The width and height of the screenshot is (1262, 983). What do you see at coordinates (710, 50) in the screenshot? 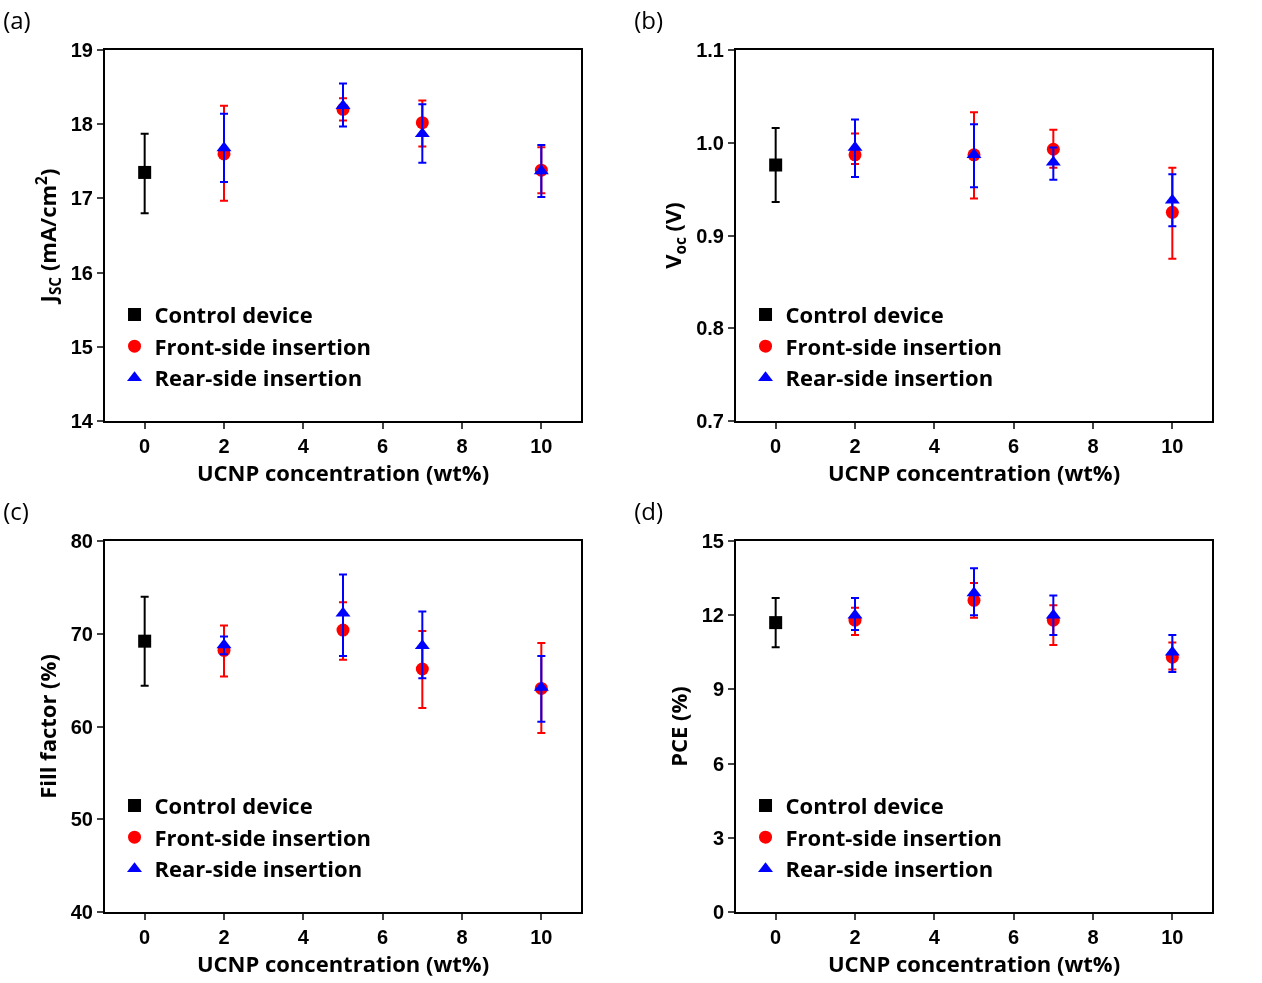
I see `y-tick-label: 1.1` at bounding box center [710, 50].